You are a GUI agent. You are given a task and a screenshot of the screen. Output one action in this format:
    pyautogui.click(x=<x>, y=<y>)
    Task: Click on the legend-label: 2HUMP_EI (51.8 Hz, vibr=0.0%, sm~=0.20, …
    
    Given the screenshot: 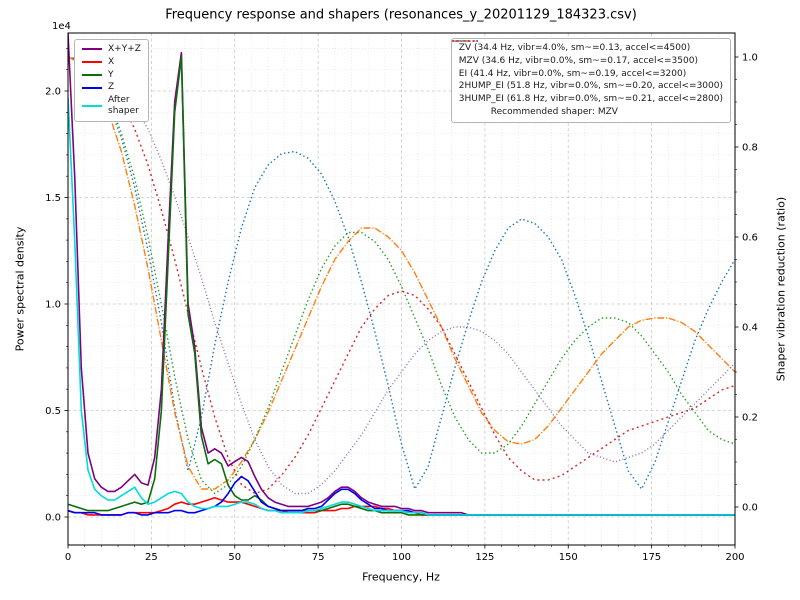 What is the action you would take?
    pyautogui.click(x=590, y=86)
    